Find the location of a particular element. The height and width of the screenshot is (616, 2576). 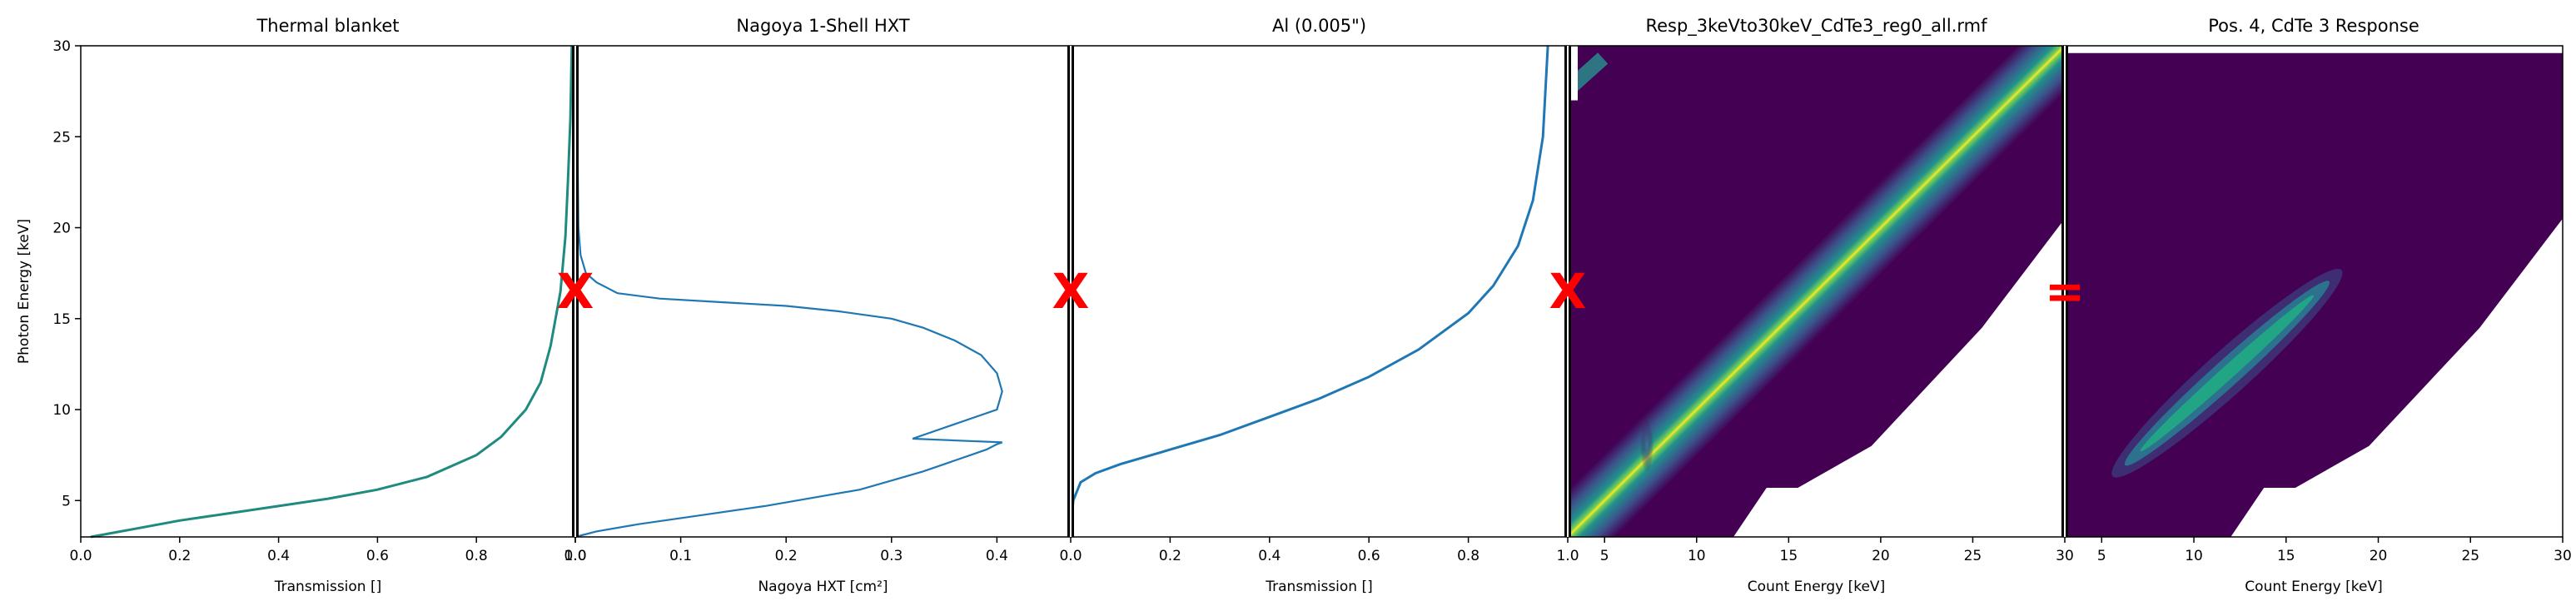

y-axis-label: Photon Energy [keV] is located at coordinates (24, 292).